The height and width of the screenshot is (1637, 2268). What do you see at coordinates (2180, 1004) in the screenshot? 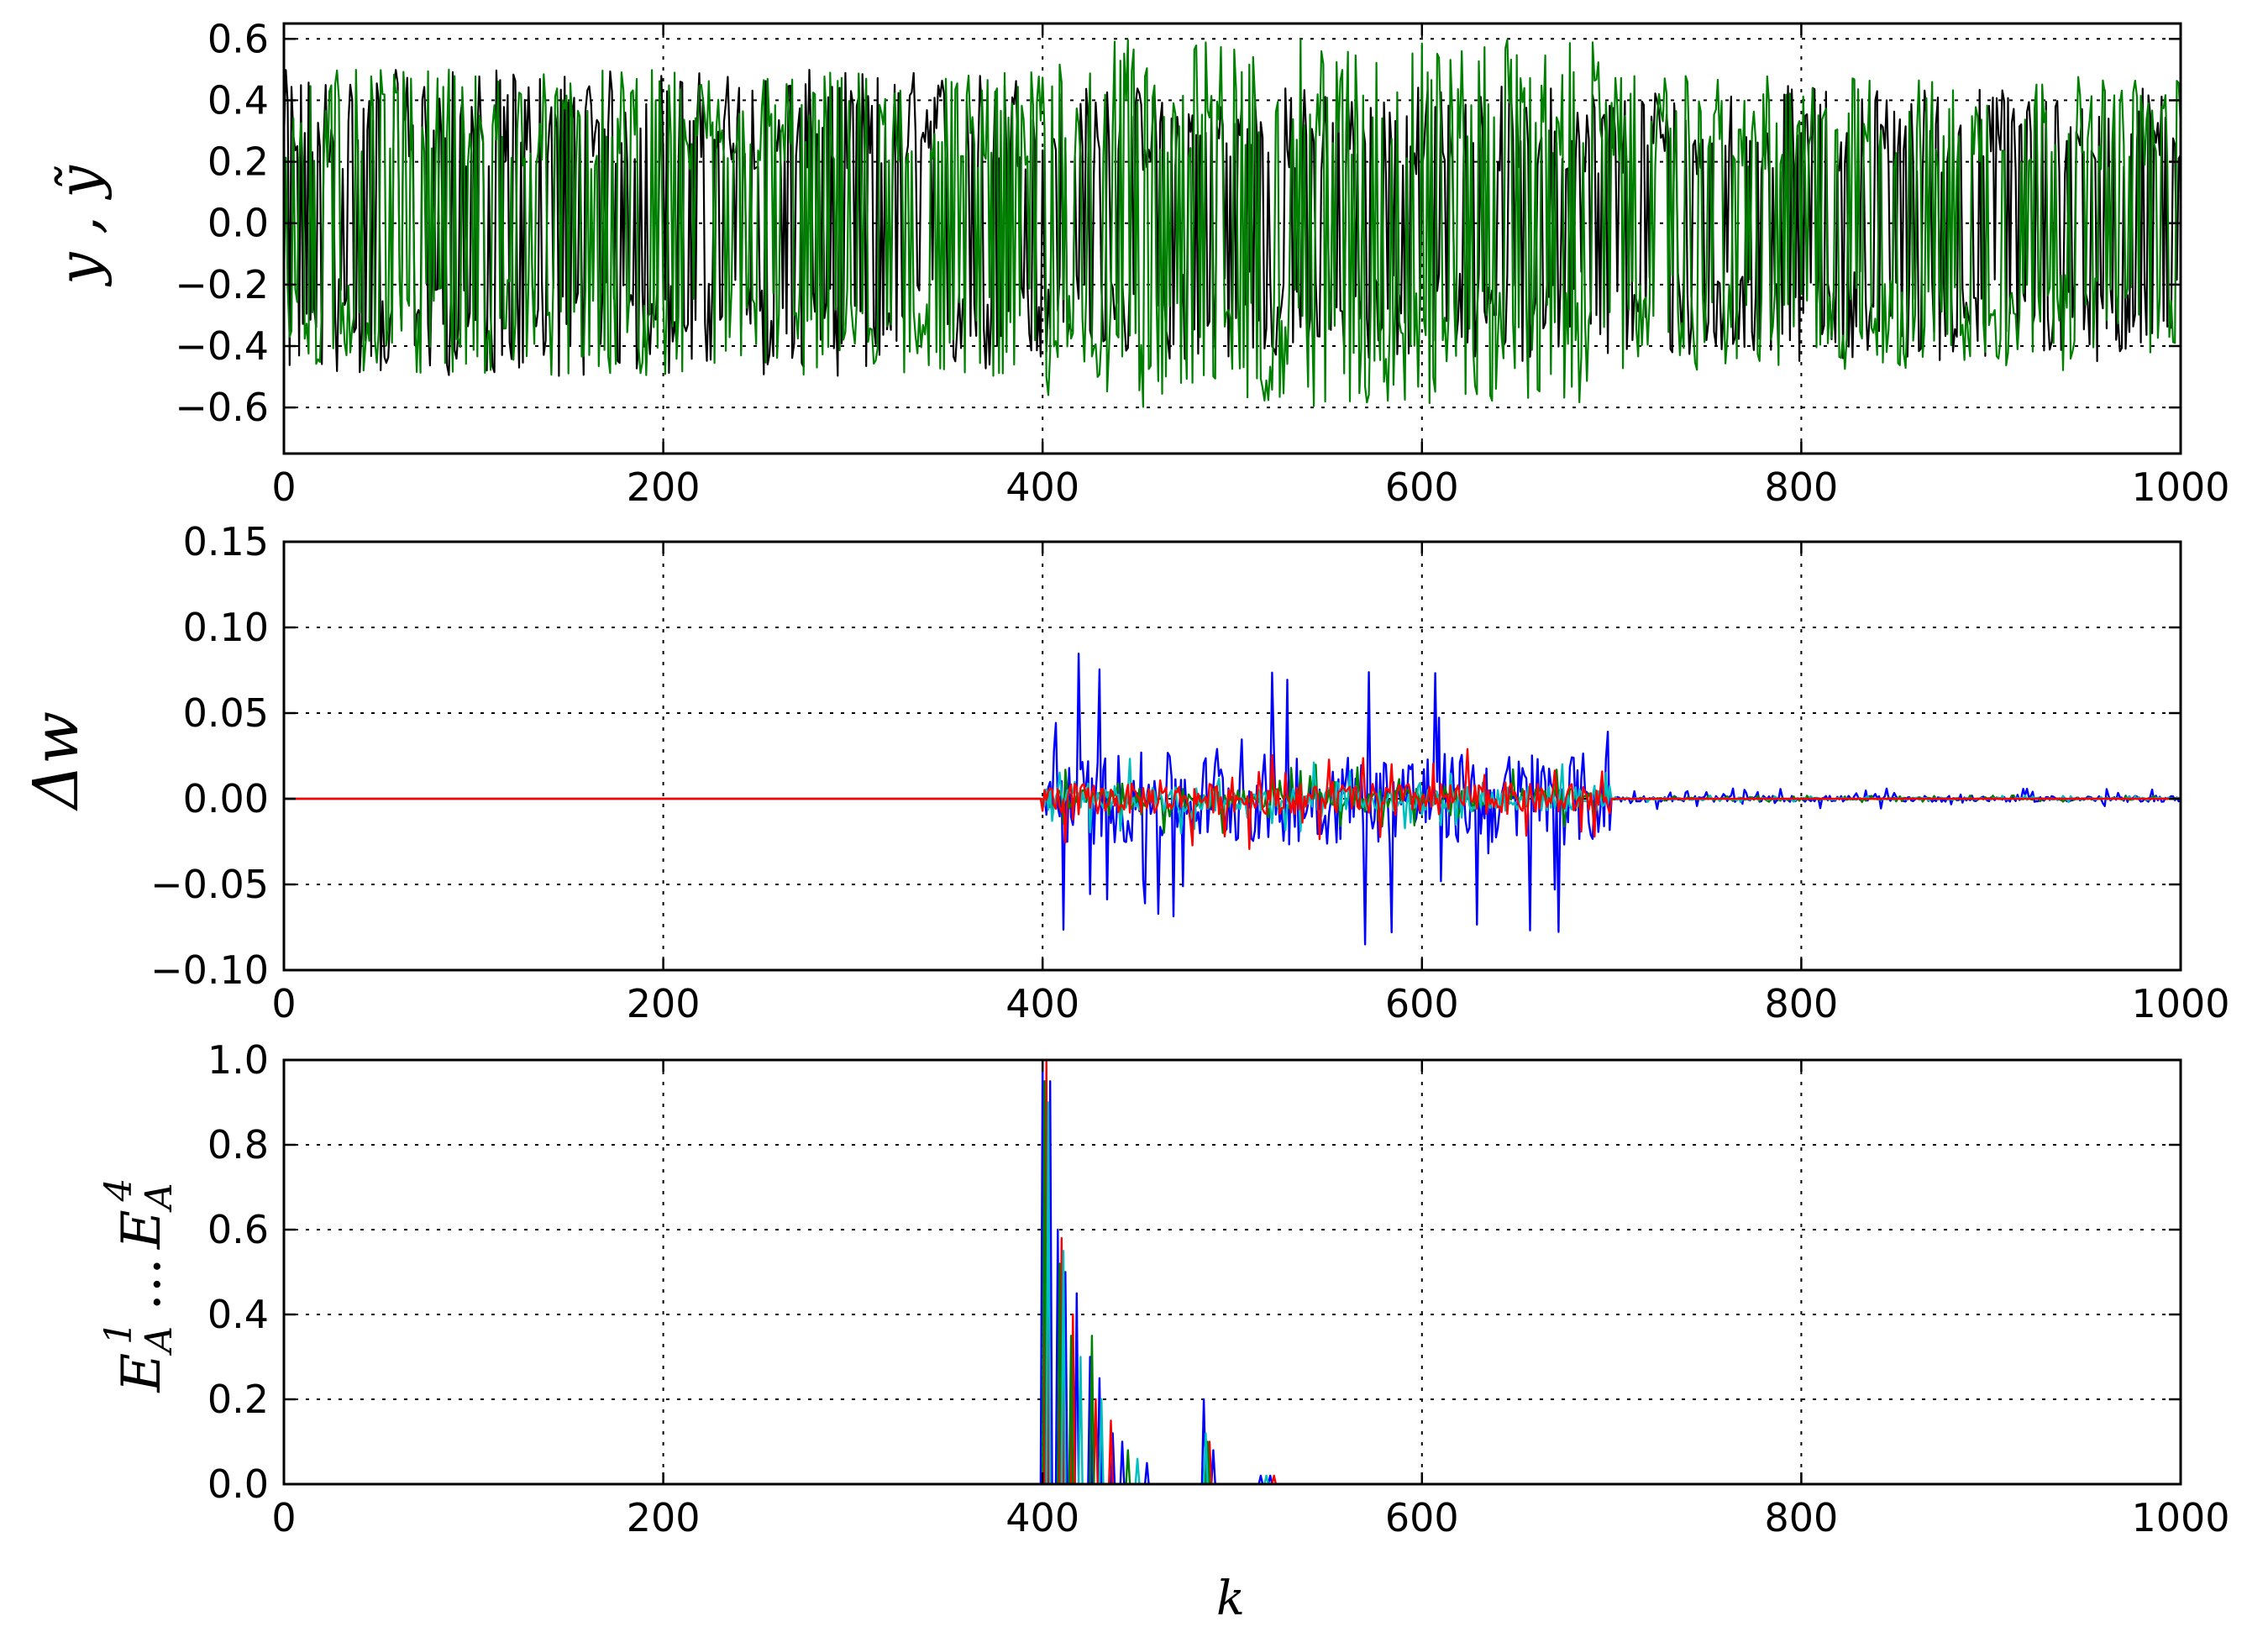
I see `weight-increments-xtick-label-1000: 1000` at bounding box center [2180, 1004].